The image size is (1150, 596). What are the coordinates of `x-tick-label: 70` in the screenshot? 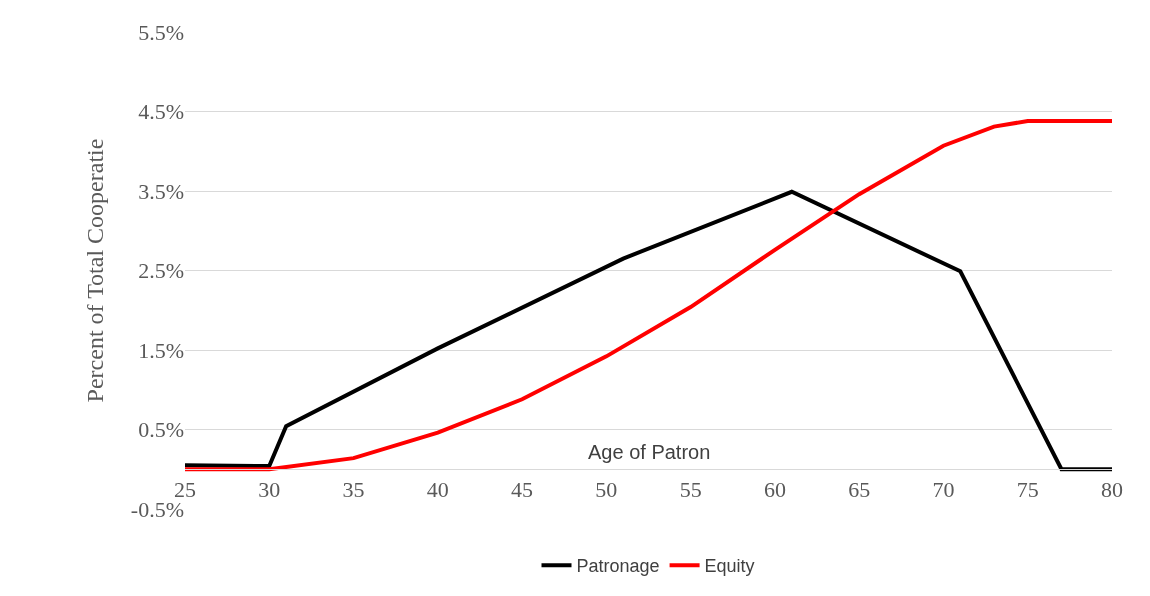 It's located at (943, 489).